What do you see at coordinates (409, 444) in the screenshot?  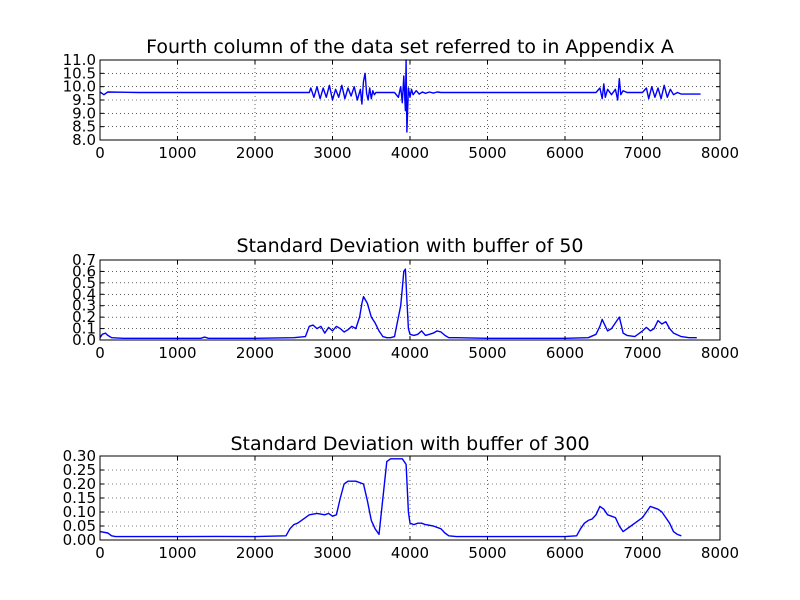 I see `panel-3-title: Standard Deviation with buffer of 300` at bounding box center [409, 444].